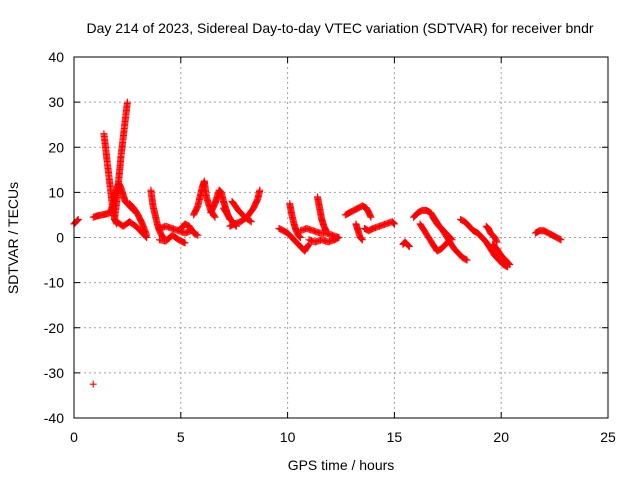 This screenshot has height=480, width=640. Describe the element at coordinates (181, 437) in the screenshot. I see `x-tick-label: 5` at that location.